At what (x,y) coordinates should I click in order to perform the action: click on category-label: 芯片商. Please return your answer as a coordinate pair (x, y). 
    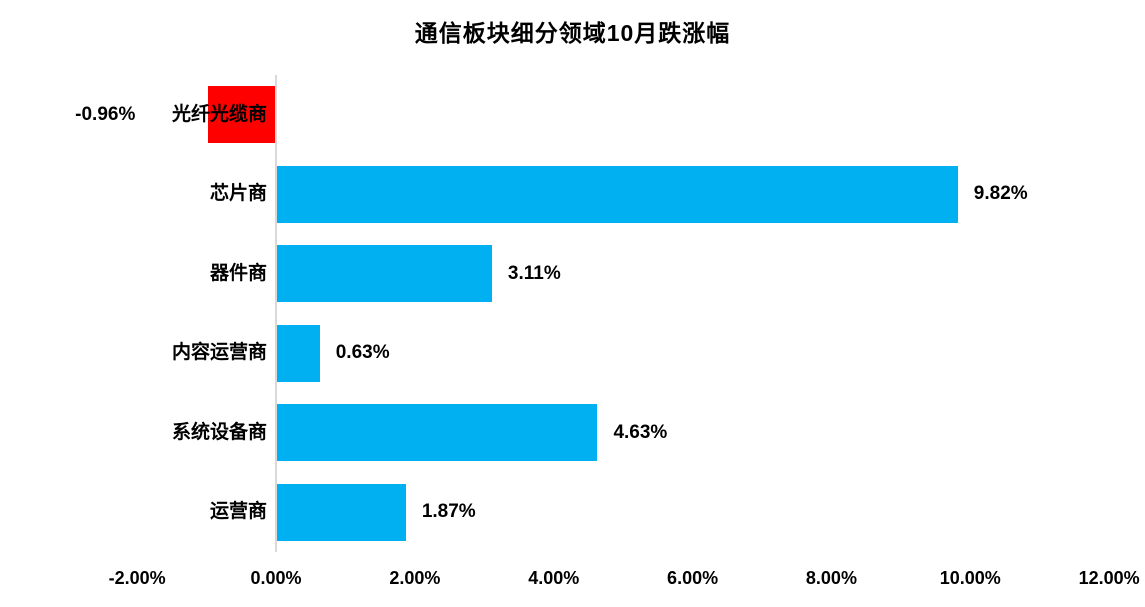
    Looking at the image, I should click on (238, 194).